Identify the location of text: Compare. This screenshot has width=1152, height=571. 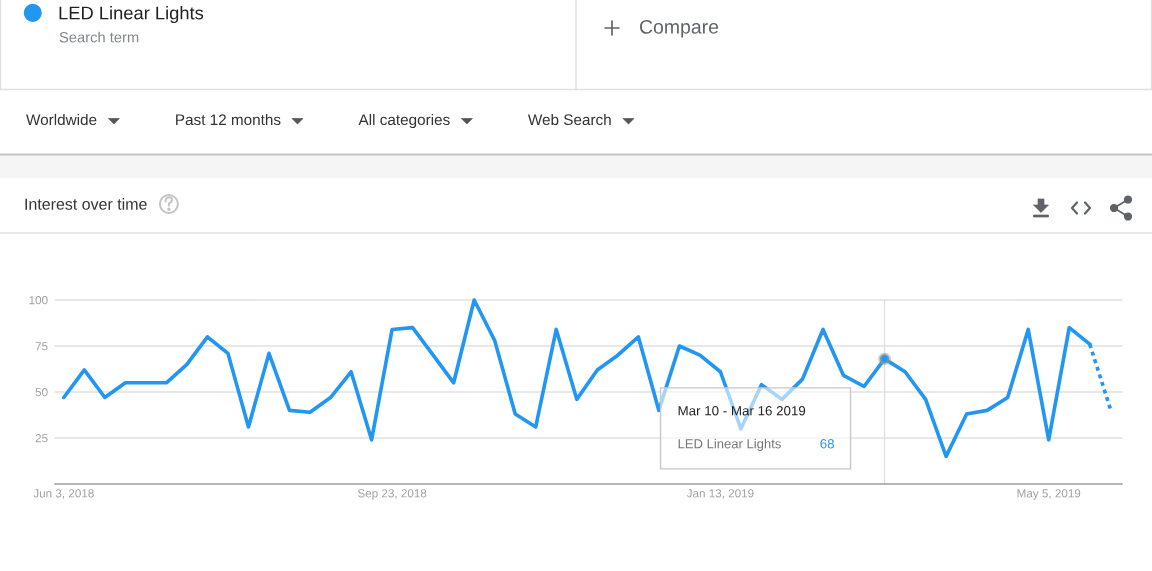
(679, 28).